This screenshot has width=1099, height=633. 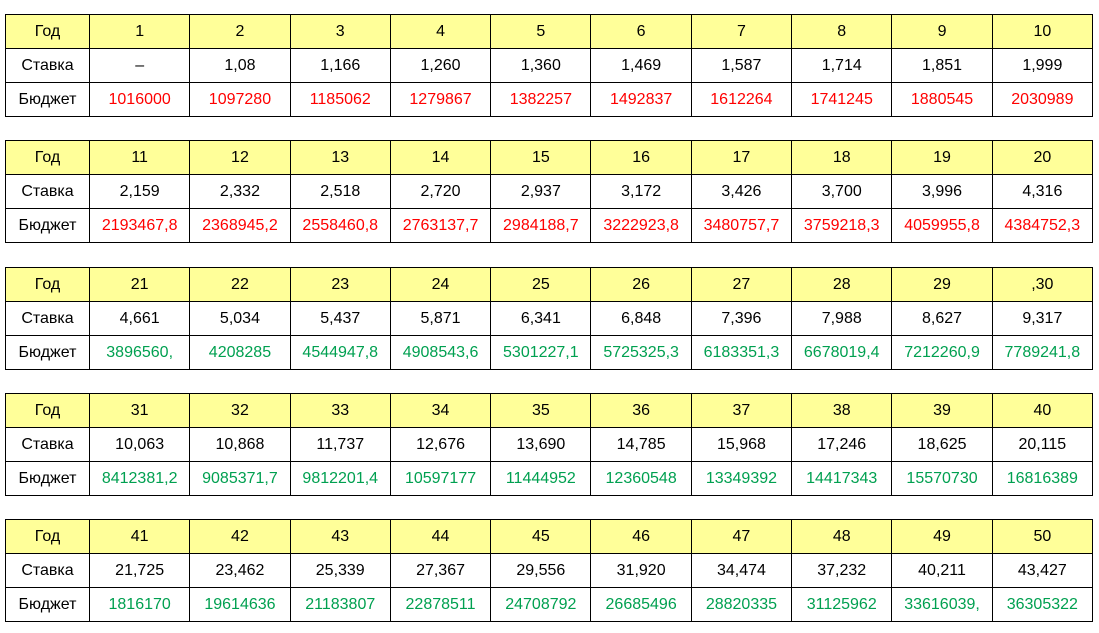 What do you see at coordinates (541, 284) in the screenshot?
I see `year-cell: 25` at bounding box center [541, 284].